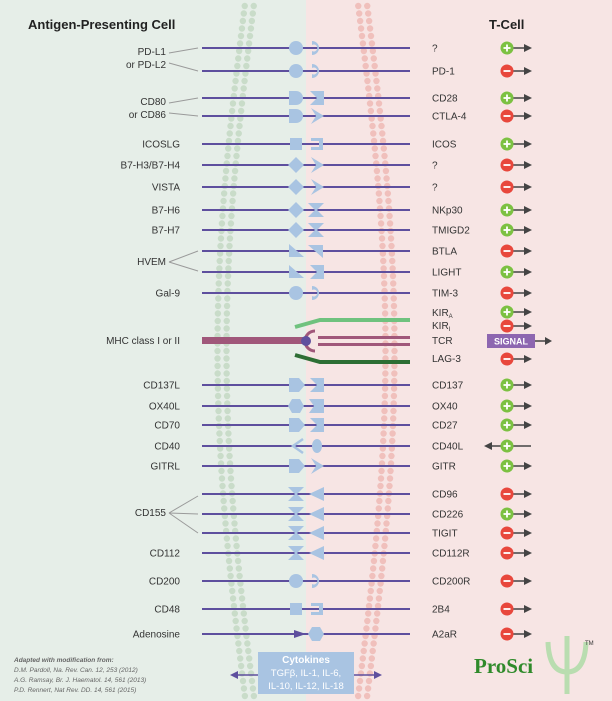  I want to click on ligand-label: B7-H7, so click(166, 231).